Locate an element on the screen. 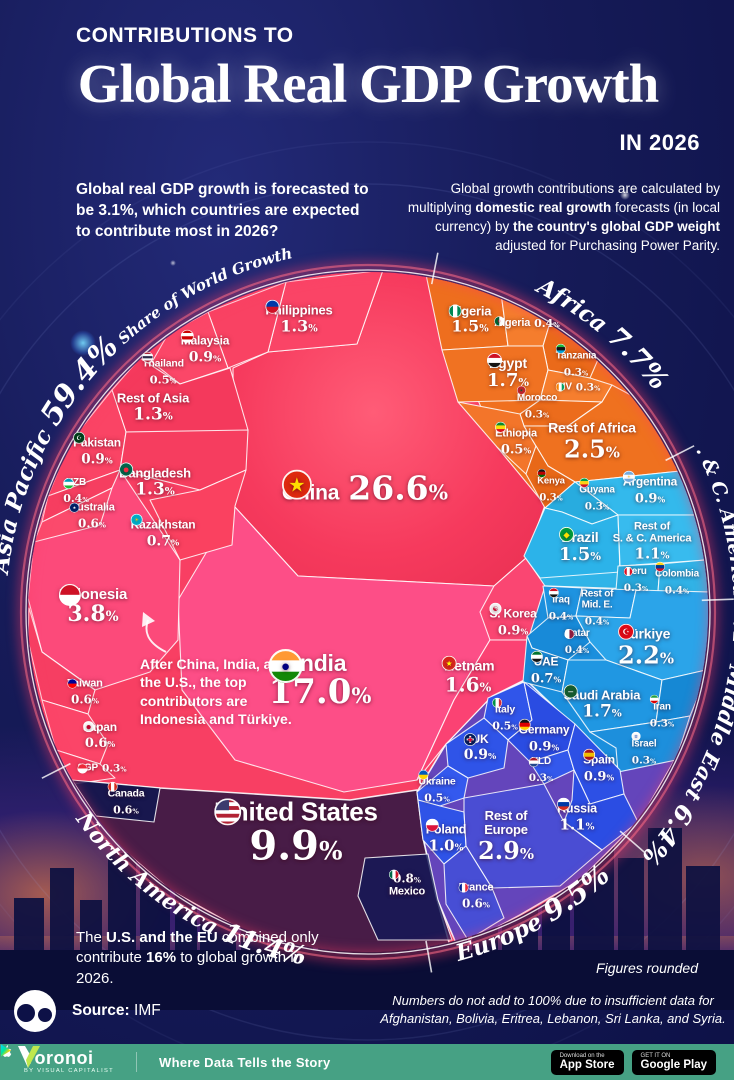 This screenshot has width=734, height=1080. cell-egypt is located at coordinates (495, 374).